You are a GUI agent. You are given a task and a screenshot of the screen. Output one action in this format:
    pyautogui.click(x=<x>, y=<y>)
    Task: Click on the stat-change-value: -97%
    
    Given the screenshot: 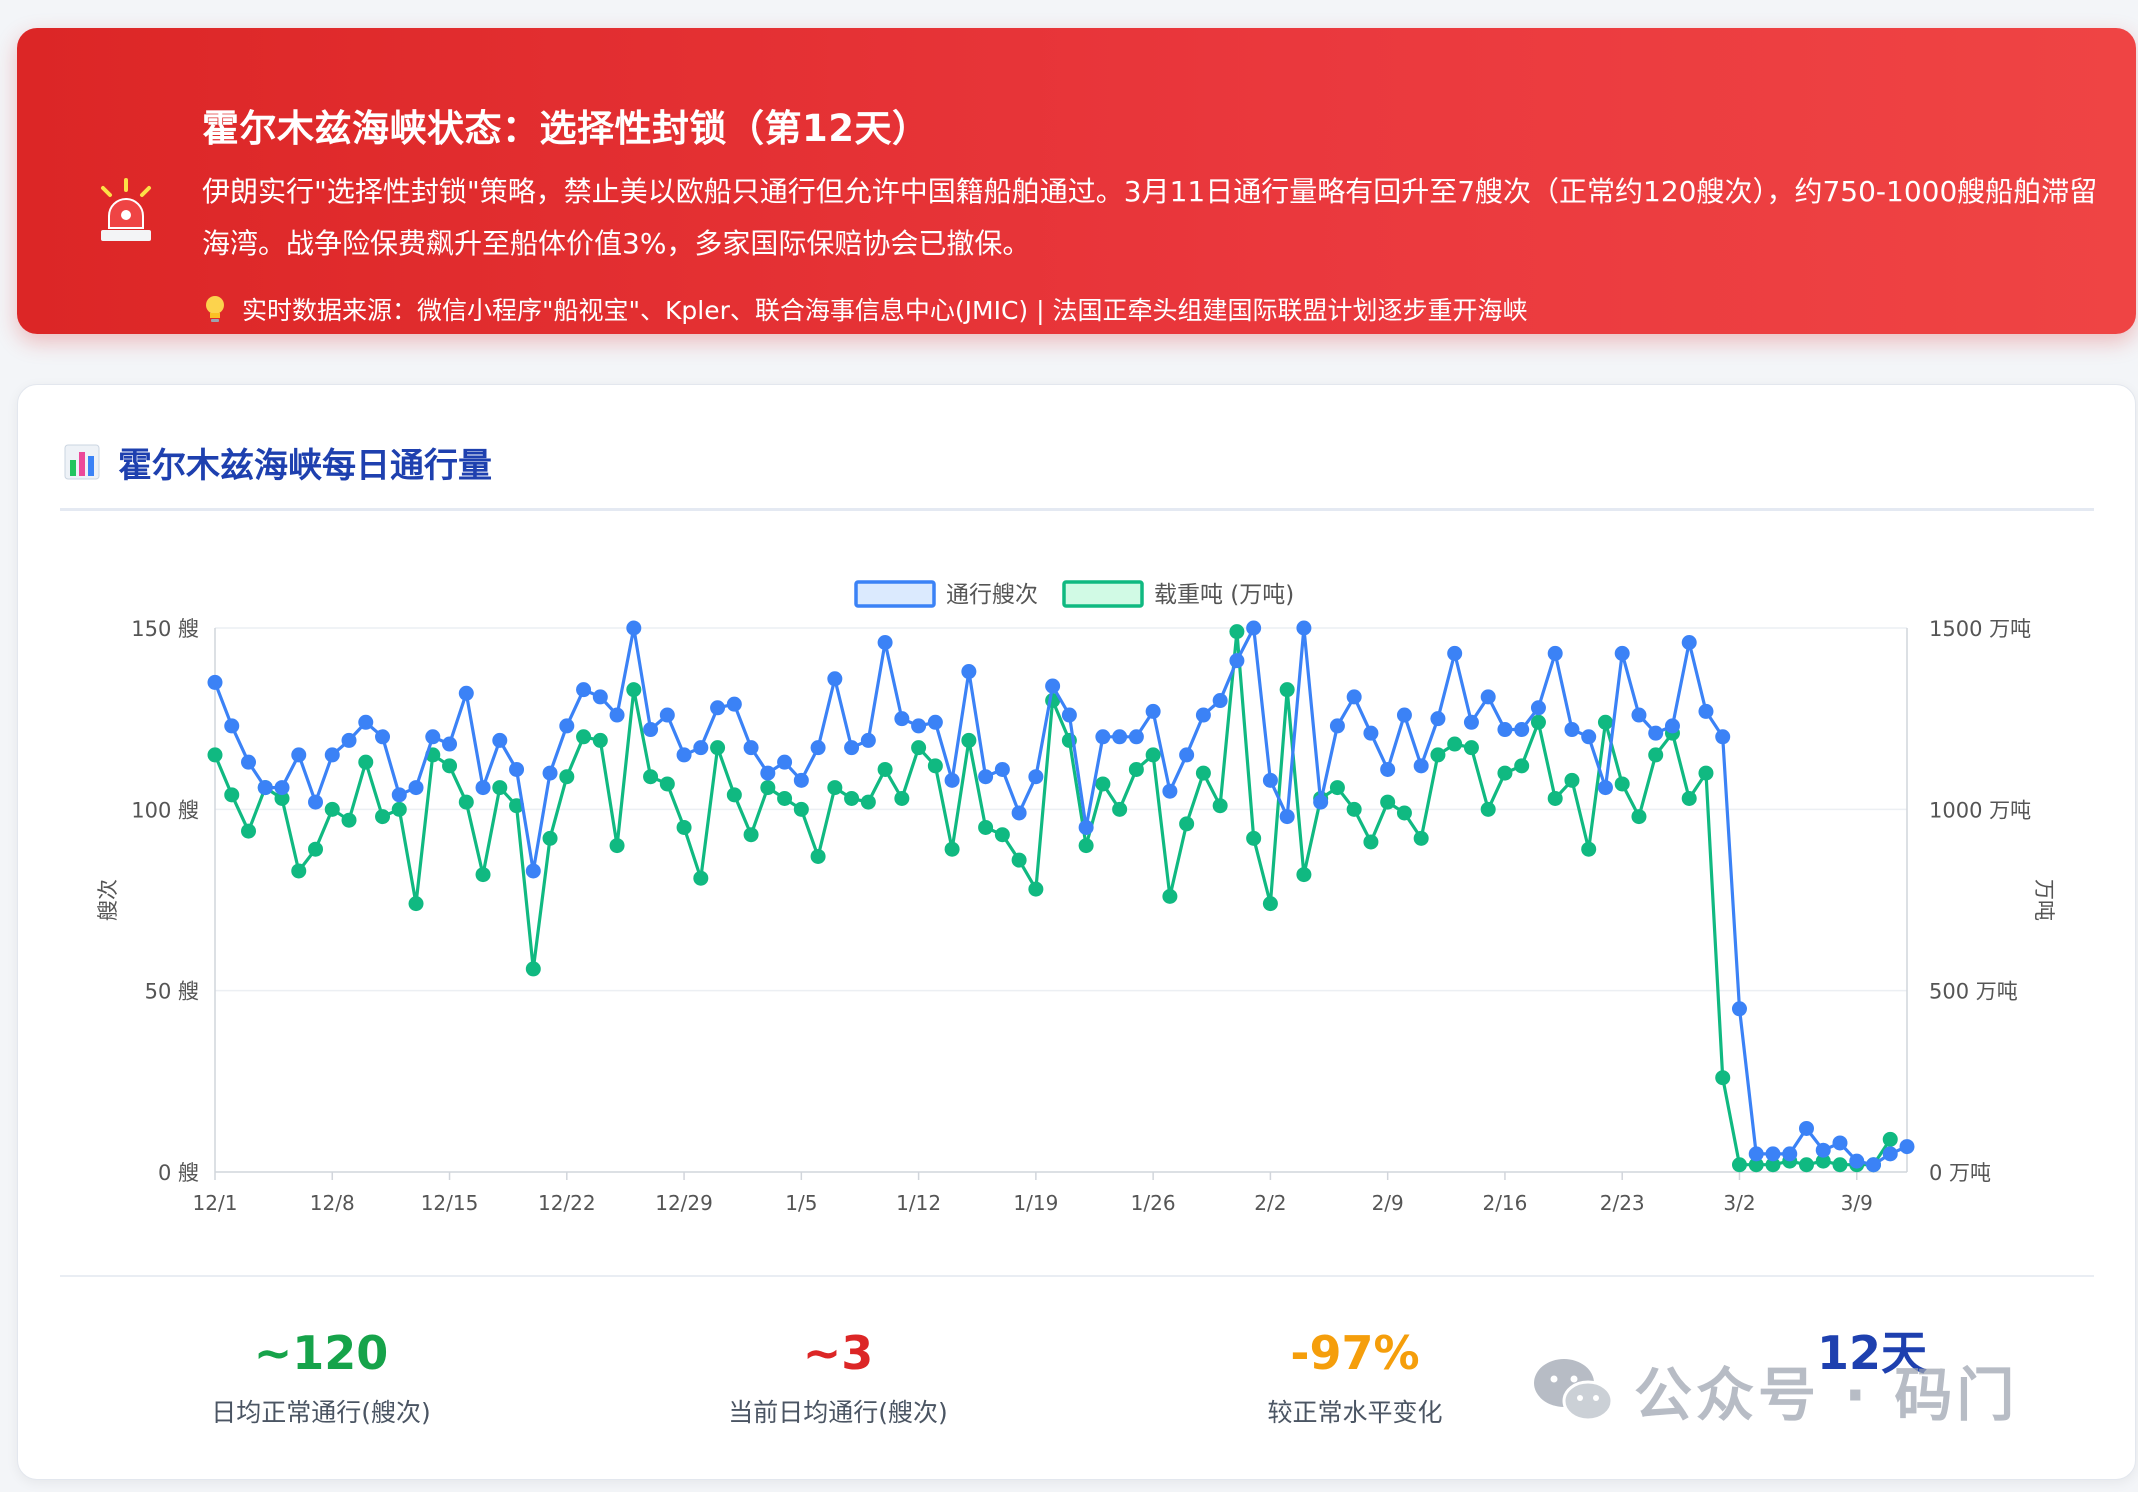 What is the action you would take?
    pyautogui.click(x=1355, y=1353)
    